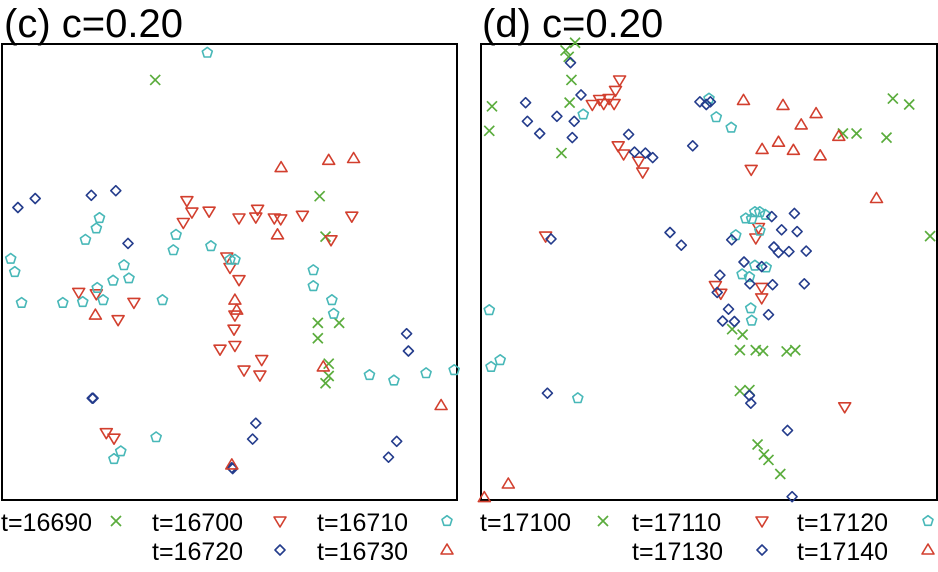 The width and height of the screenshot is (938, 572). Describe the element at coordinates (219, 523) in the screenshot. I see `legend-entry: t=16700` at that location.